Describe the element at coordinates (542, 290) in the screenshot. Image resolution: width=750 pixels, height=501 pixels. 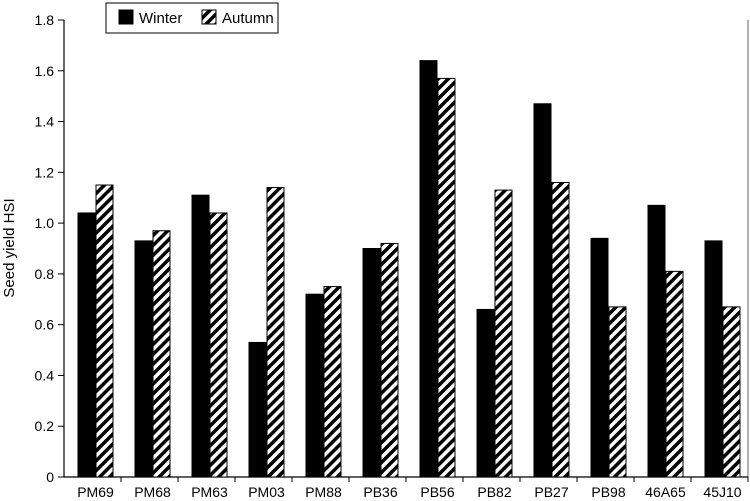
I see `bar-winter-pb27` at that location.